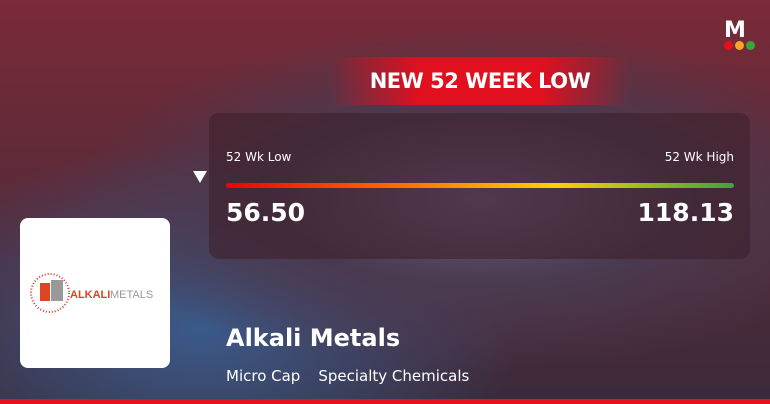 The width and height of the screenshot is (770, 404). I want to click on bottom-accent-bar, so click(385, 401).